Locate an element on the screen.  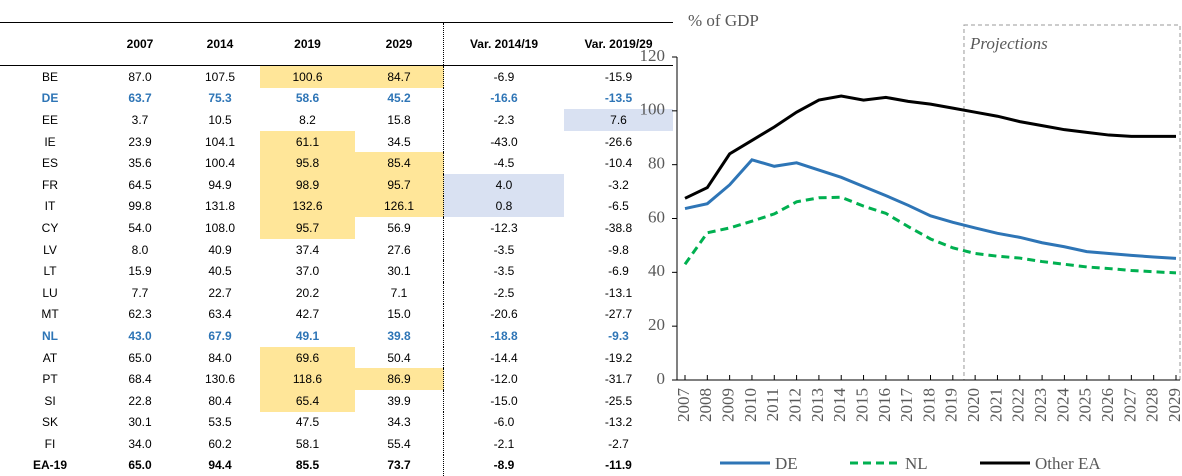
table-cell: 8.0 is located at coordinates (140, 249).